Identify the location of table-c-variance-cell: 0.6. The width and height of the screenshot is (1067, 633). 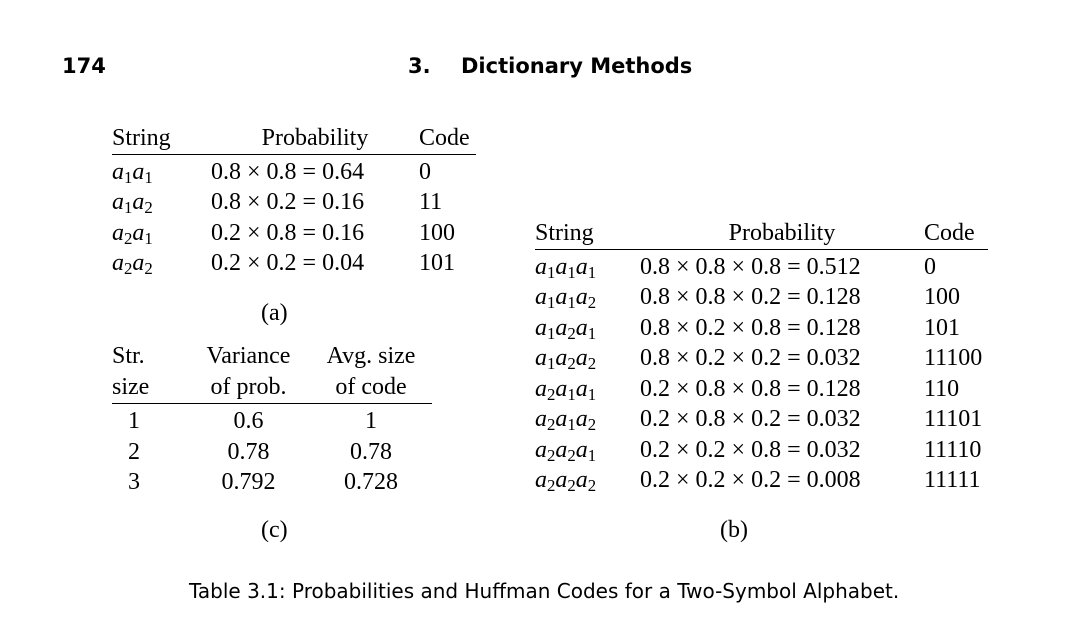
(248, 421).